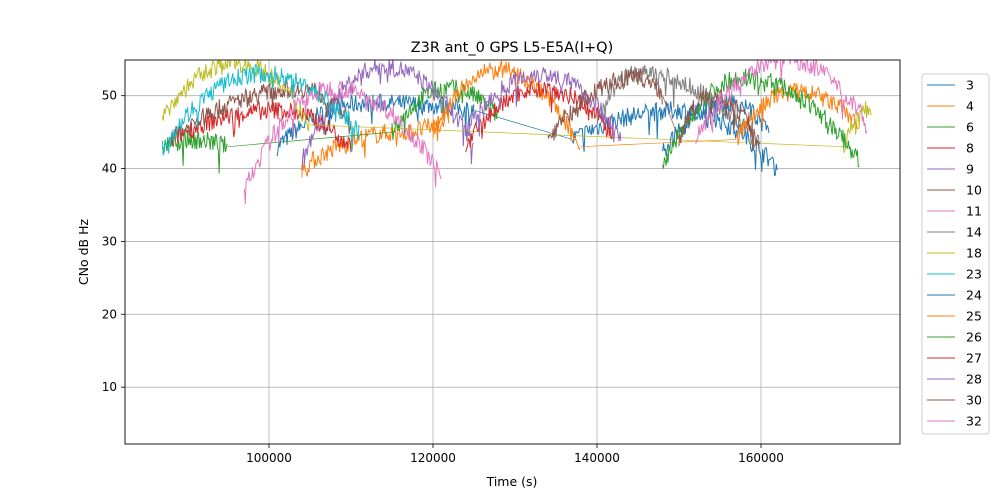  I want to click on legend-item: 27, so click(954, 358).